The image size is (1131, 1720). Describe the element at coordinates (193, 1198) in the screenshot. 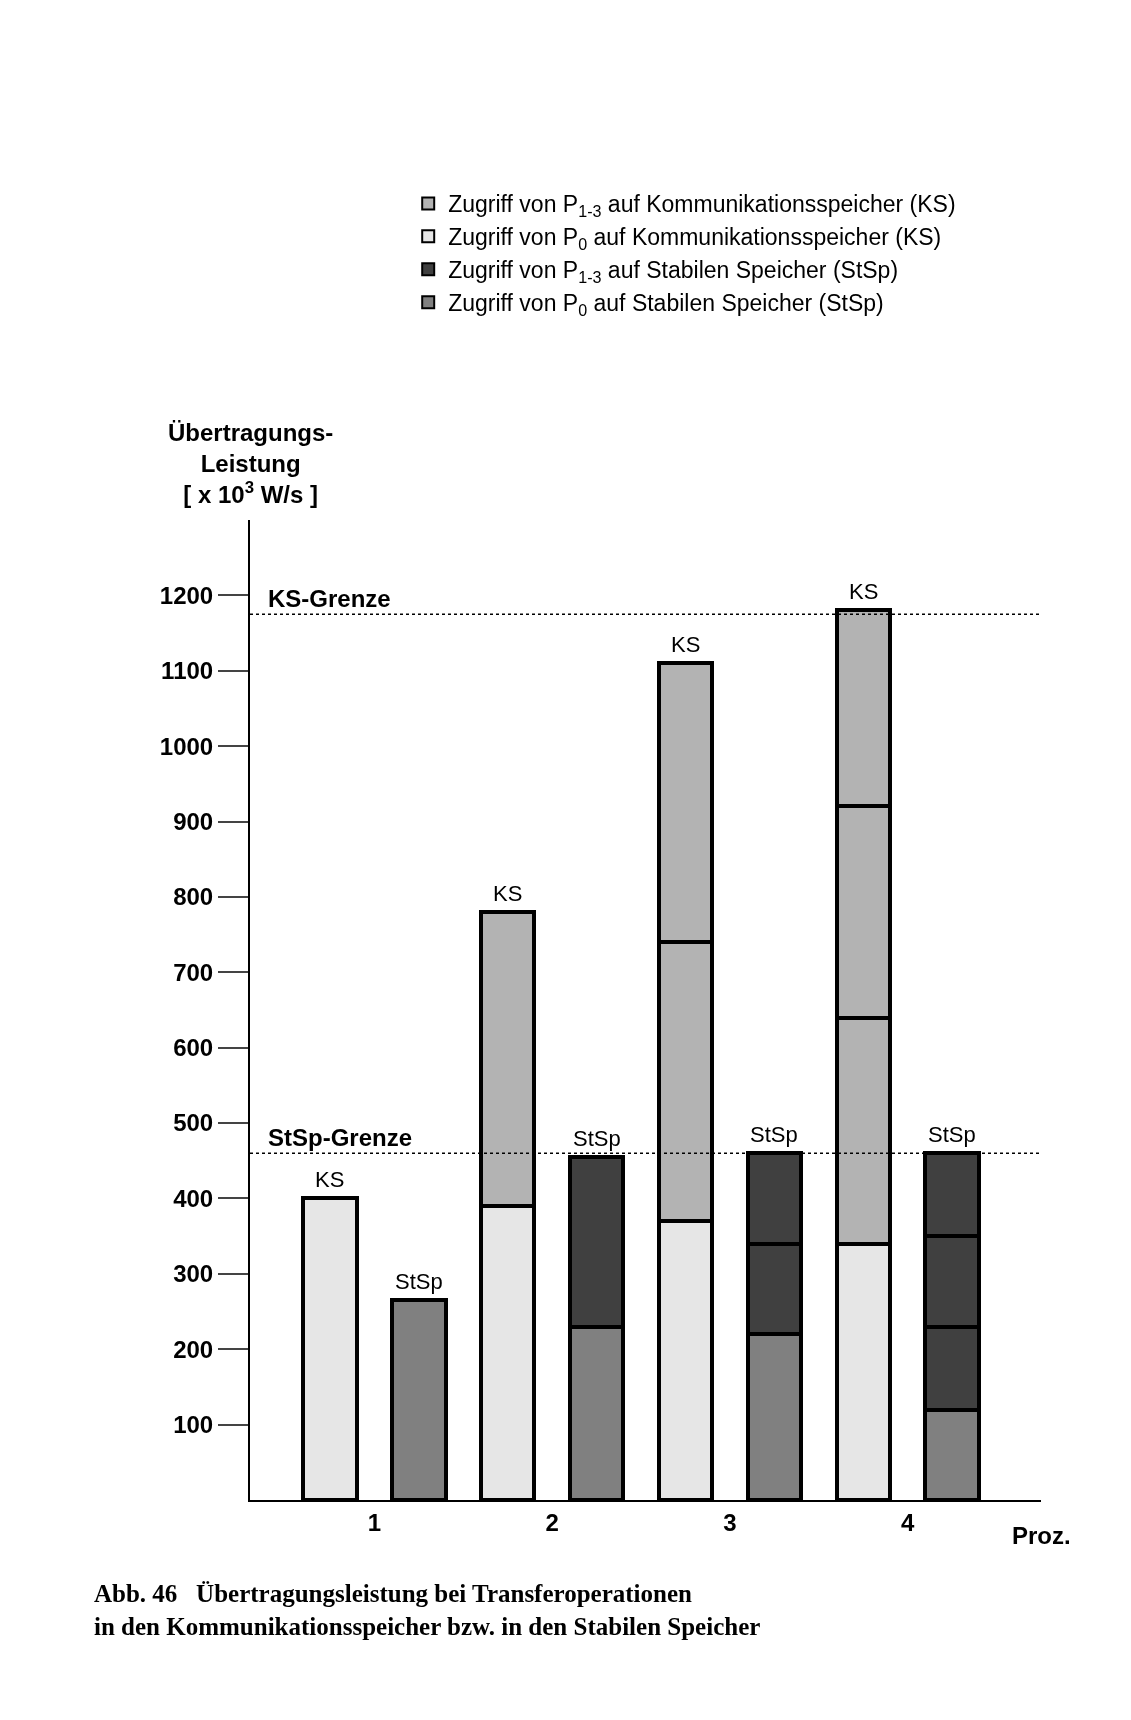

I see `y-tick-label: 400` at that location.